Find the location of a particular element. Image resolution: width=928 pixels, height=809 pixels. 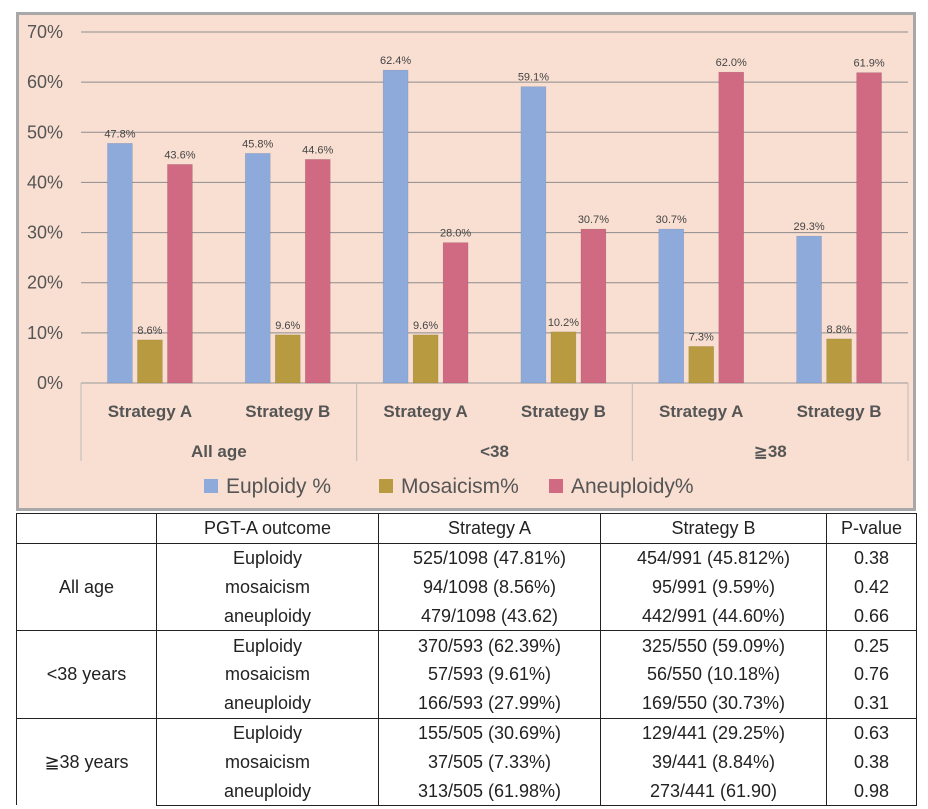

y-tick-label: 0% is located at coordinates (50, 383).